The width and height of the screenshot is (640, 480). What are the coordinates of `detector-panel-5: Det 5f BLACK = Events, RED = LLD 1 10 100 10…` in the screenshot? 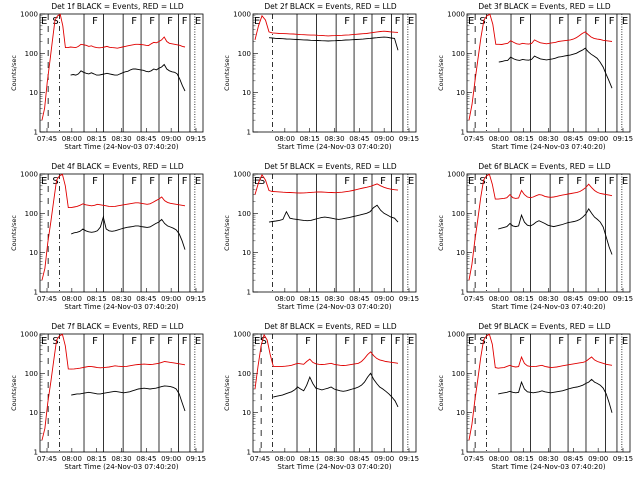 It's located at (321, 236).